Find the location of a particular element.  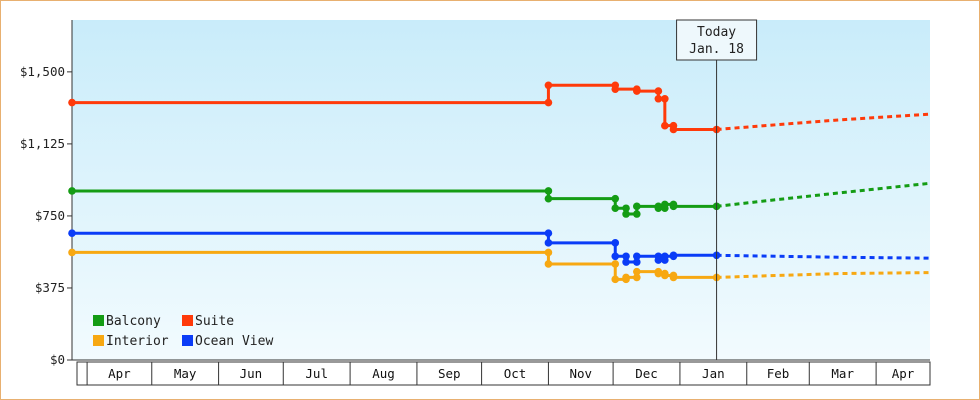

legend-label: Suite is located at coordinates (214, 321).